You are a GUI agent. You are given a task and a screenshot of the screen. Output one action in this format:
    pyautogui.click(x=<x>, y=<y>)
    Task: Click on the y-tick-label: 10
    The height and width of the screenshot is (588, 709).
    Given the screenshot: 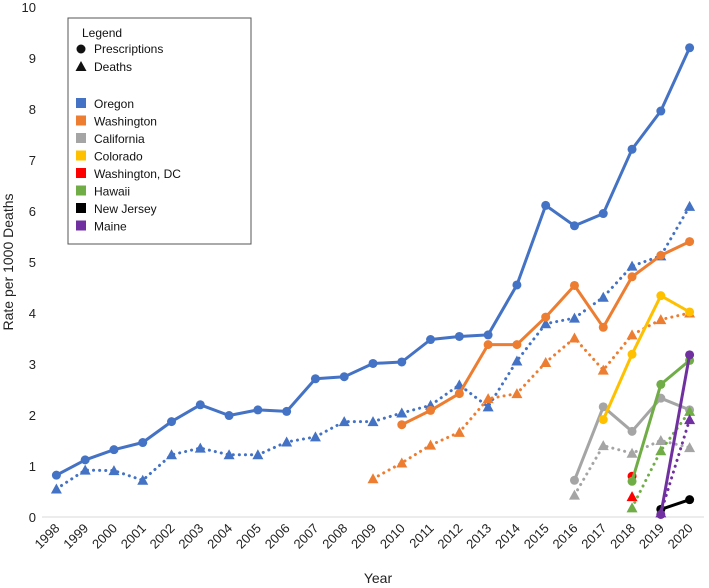 What is the action you would take?
    pyautogui.click(x=29, y=7)
    